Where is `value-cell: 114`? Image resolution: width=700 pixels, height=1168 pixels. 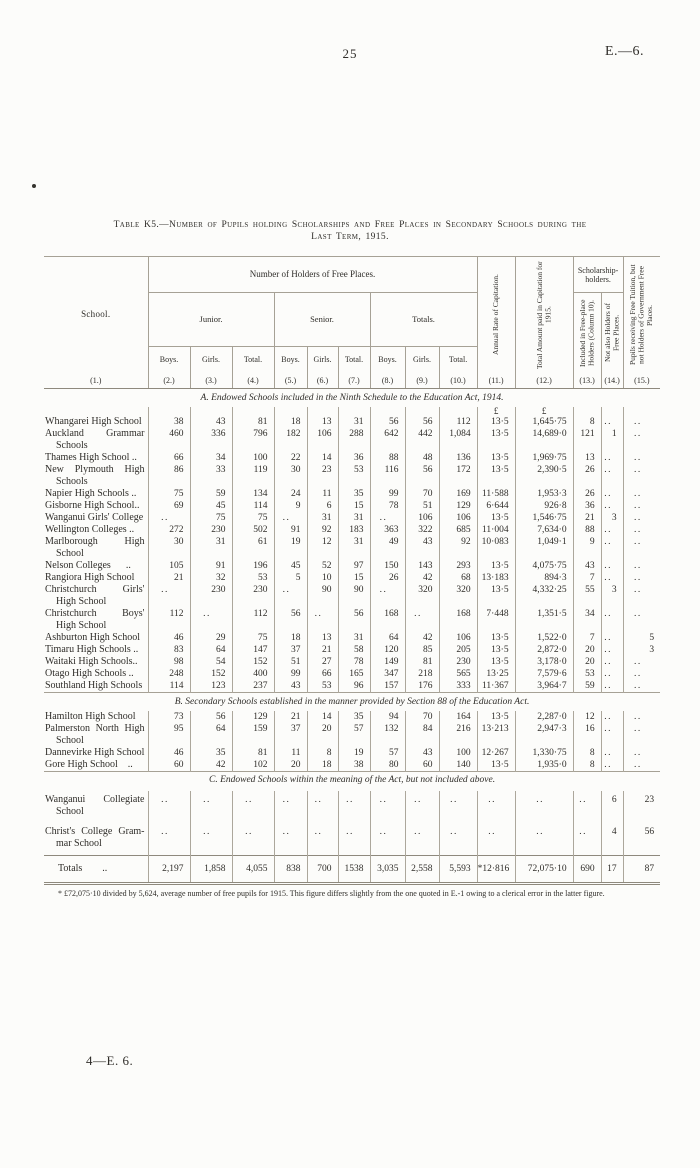 value-cell: 114 is located at coordinates (168, 686).